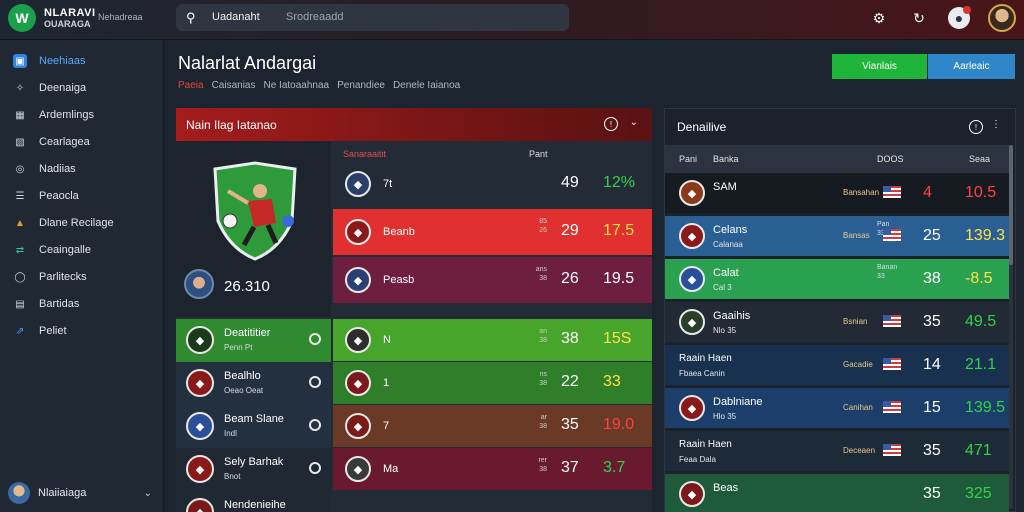 The width and height of the screenshot is (1024, 512). Describe the element at coordinates (20, 250) in the screenshot. I see `shuffle-icon: ⇄` at that location.